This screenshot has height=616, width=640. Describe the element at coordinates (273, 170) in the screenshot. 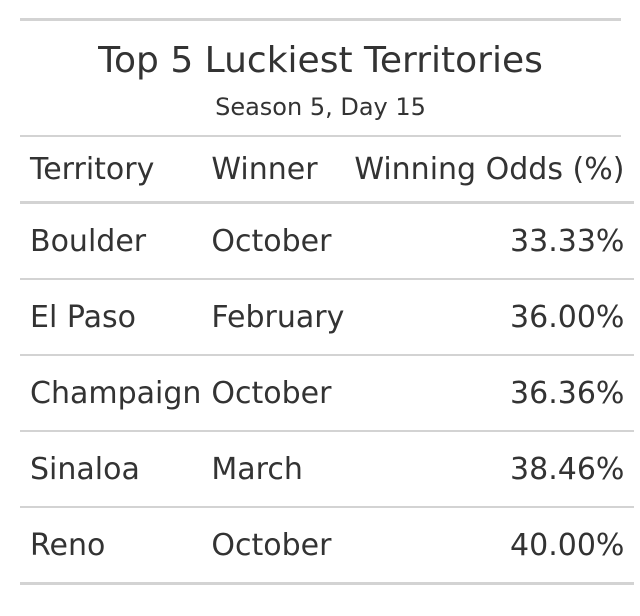

I see `column-header-winner: Winner` at that location.